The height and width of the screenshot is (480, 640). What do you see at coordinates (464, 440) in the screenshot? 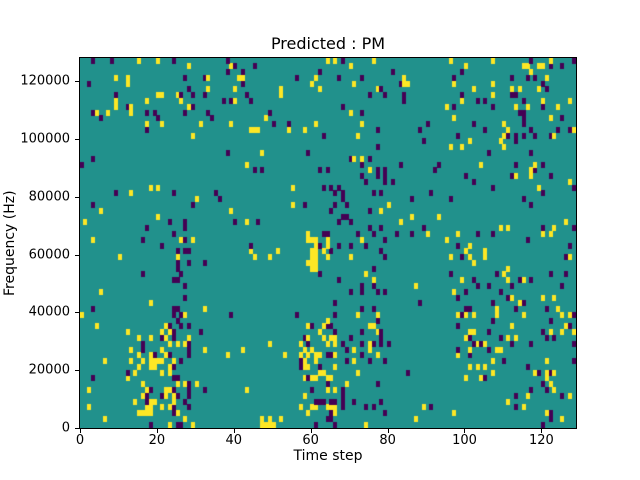
I see `x-tick-label: 100` at bounding box center [464, 440].